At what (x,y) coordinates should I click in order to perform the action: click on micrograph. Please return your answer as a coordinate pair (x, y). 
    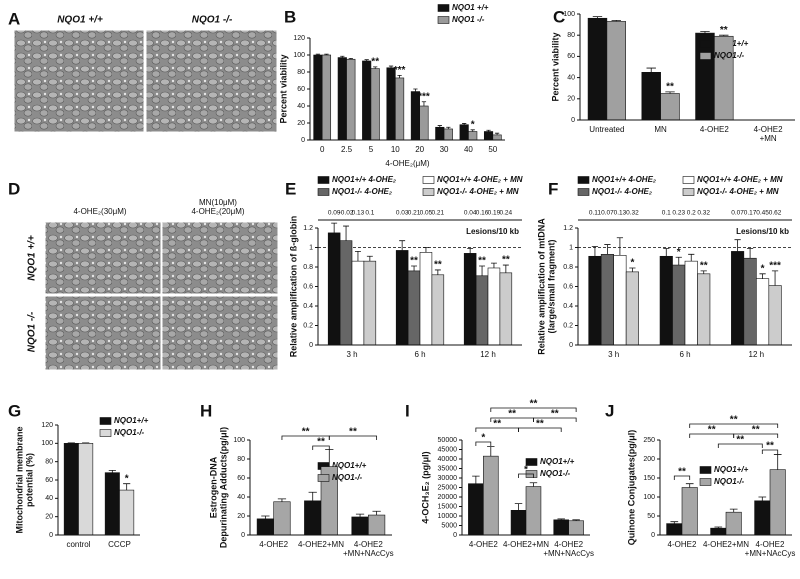
    Looking at the image, I should click on (79, 81).